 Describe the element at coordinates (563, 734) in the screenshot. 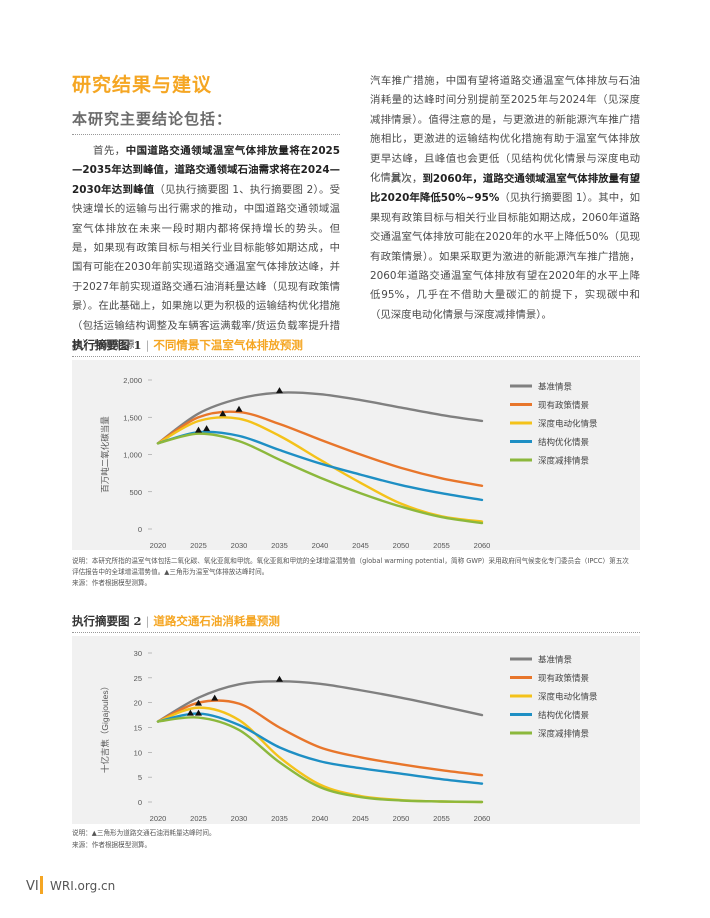

I see `chart2-legend-label: 深度减排情景` at that location.